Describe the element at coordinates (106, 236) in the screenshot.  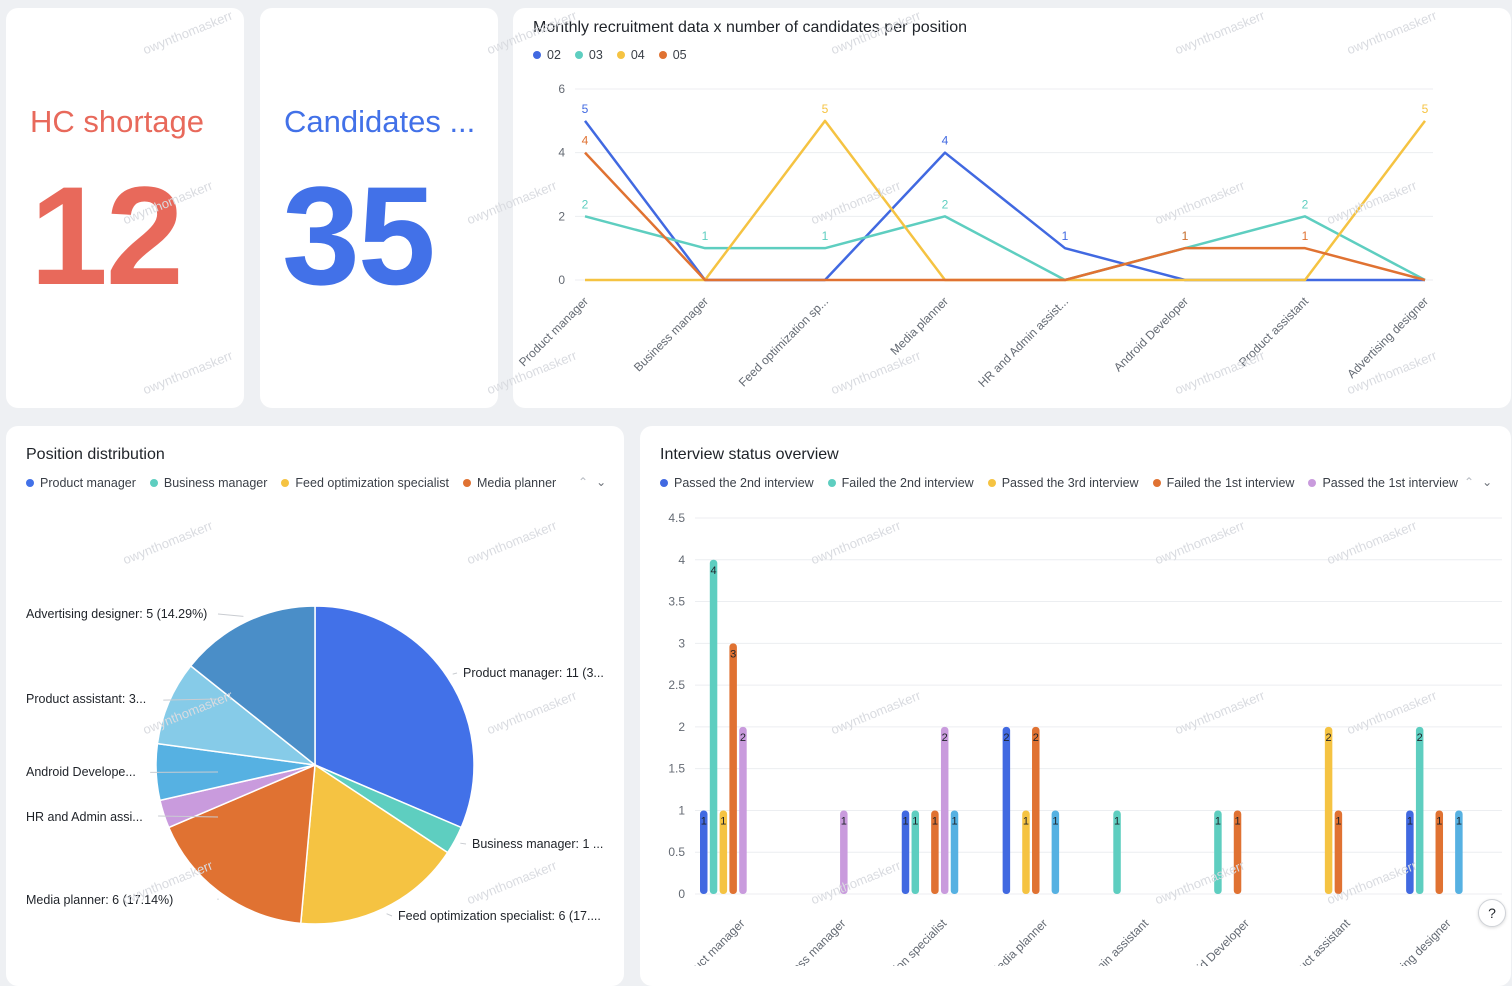
I see `hc-shortage-value: 12` at that location.